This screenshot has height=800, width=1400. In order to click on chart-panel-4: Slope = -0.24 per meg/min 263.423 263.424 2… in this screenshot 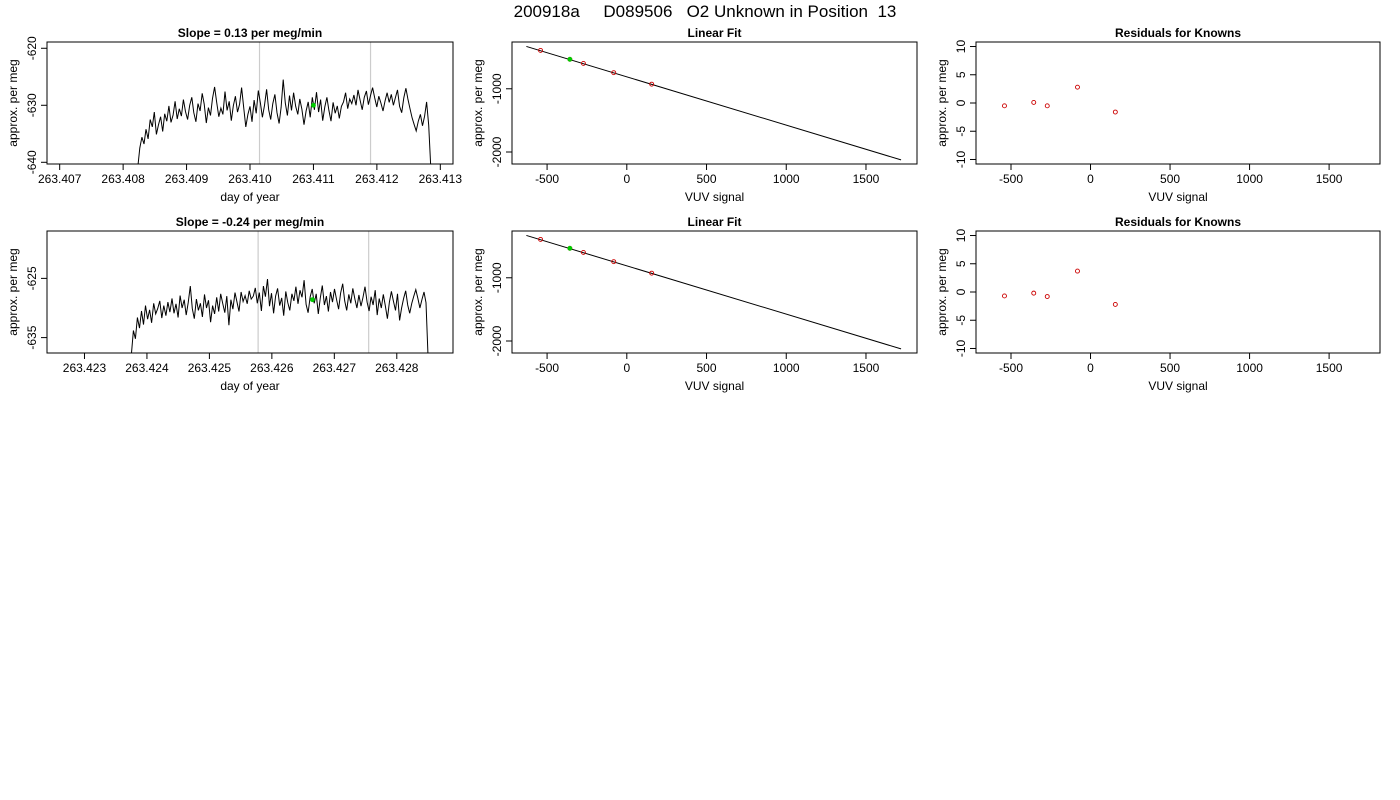, I will do `click(230, 304)`.